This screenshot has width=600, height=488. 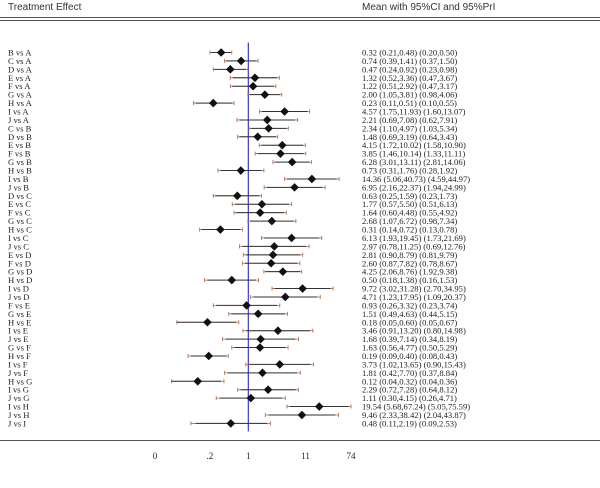 I want to click on row-value-text: 1.48 (0.69,3.19) (0.64,3.43), so click(x=409, y=137).